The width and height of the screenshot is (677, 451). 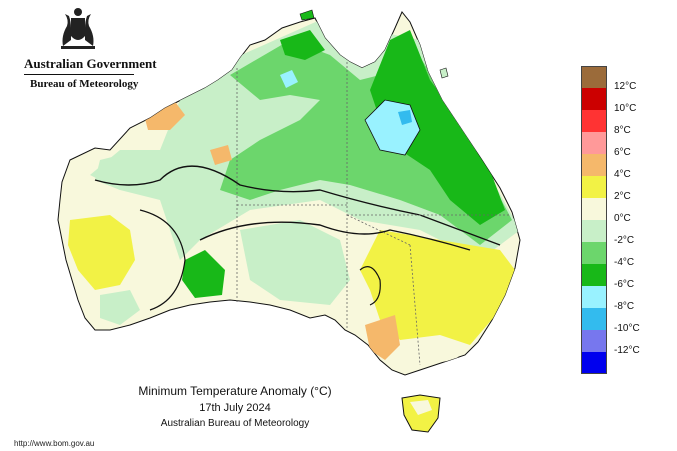 What do you see at coordinates (295, 262) in the screenshot?
I see `anomaly-zone-minus2-central` at bounding box center [295, 262].